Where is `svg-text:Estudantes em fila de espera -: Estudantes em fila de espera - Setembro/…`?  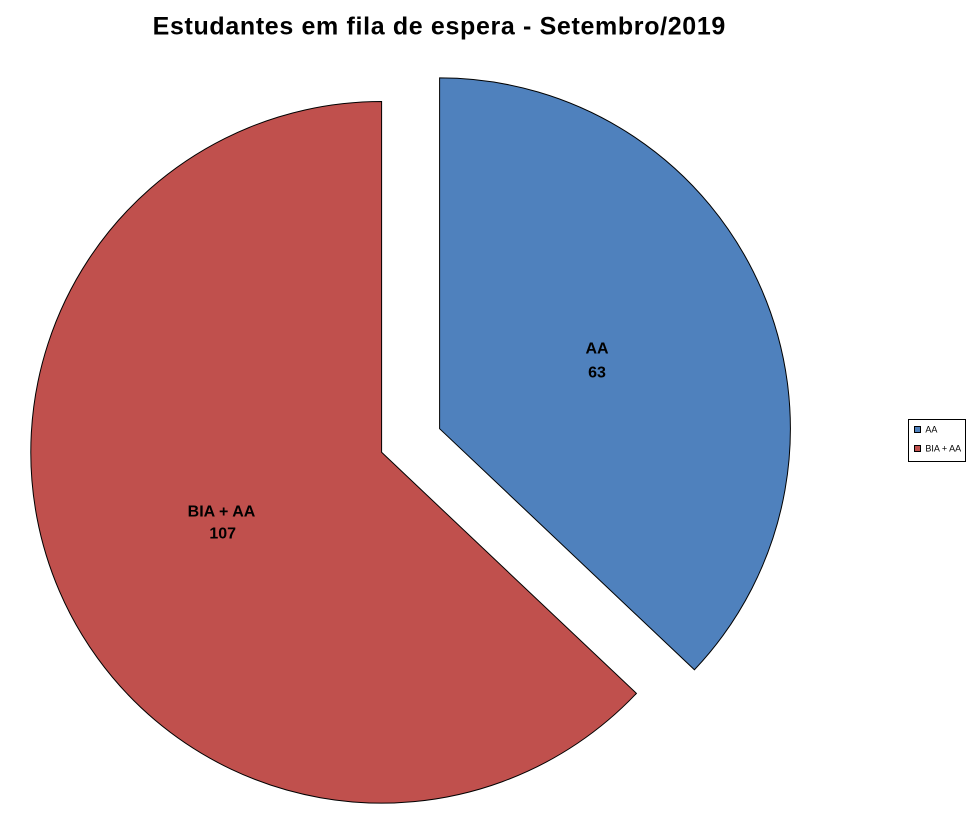 svg-text:Estudantes em fila de espera -: Estudantes em fila de espera - Setembro/… is located at coordinates (439, 26).